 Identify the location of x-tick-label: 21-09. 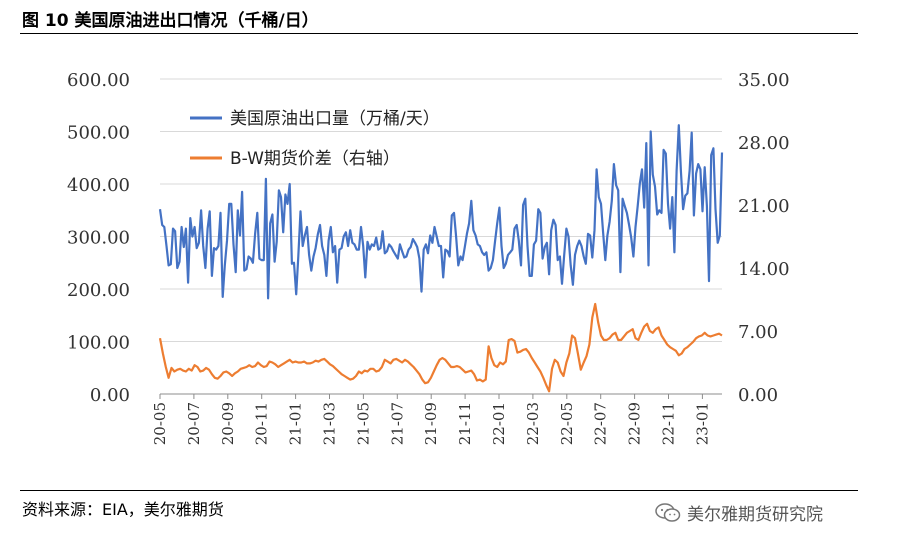
(431, 423).